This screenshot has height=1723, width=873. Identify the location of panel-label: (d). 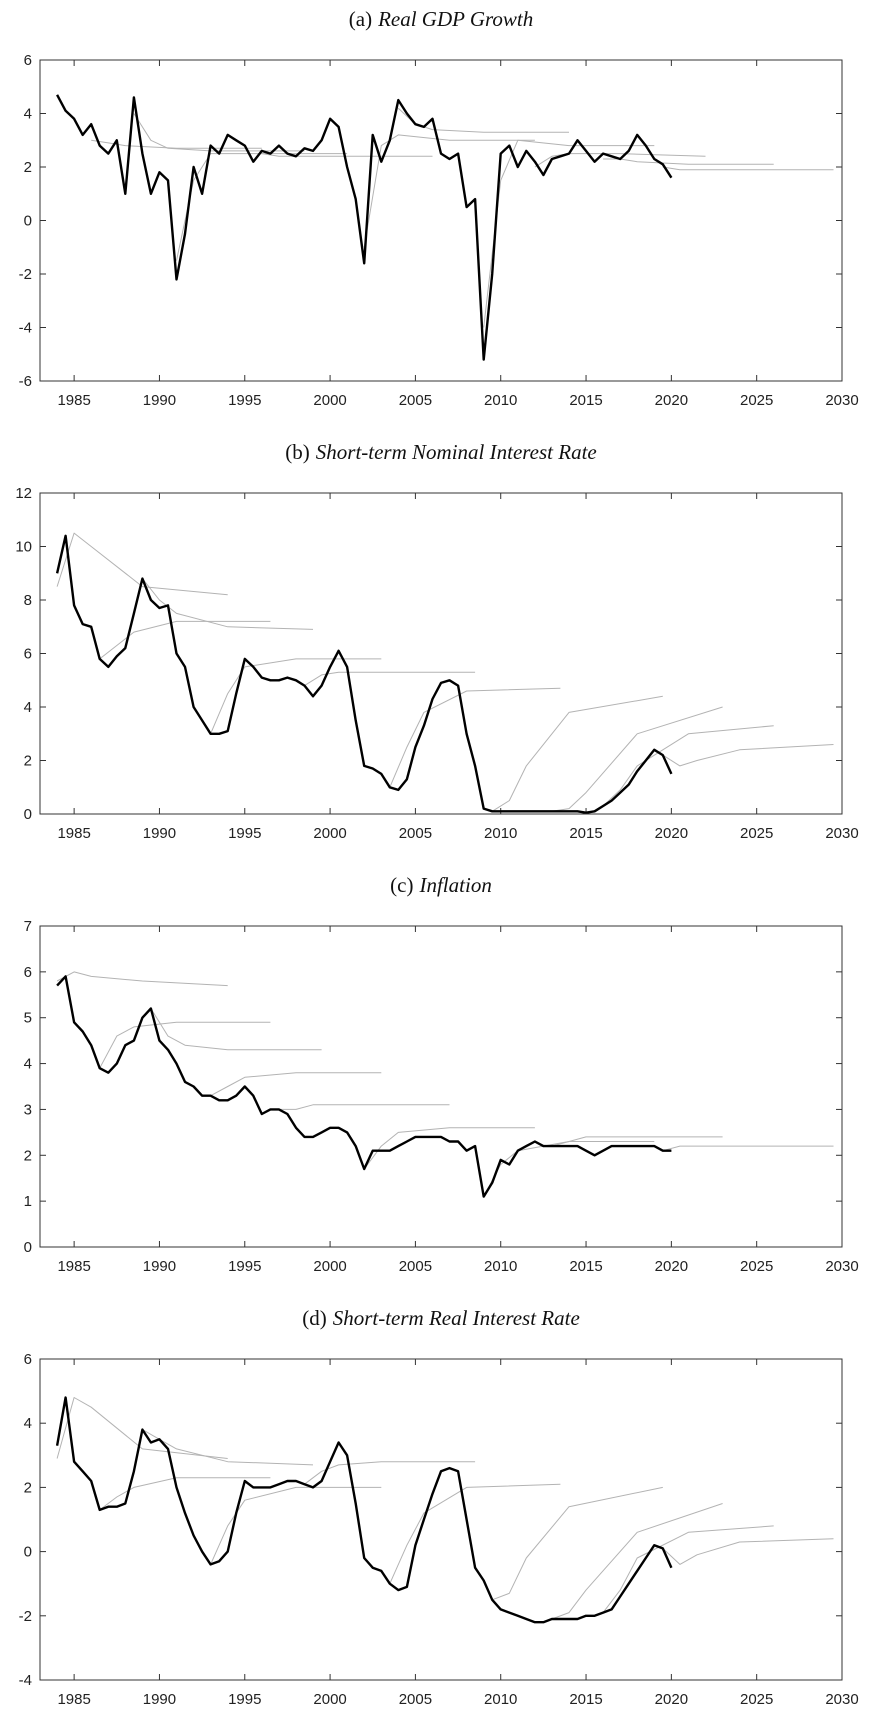
(314, 1318).